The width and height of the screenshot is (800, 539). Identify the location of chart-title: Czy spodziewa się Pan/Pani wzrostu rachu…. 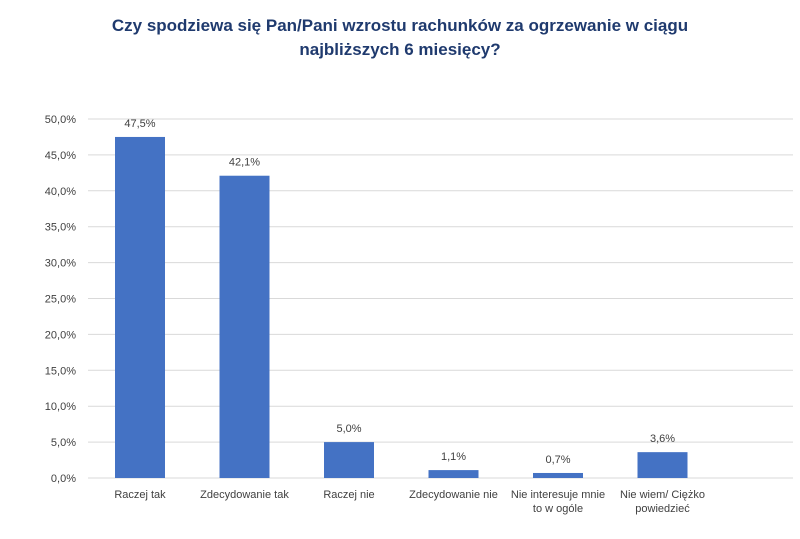
(400, 38).